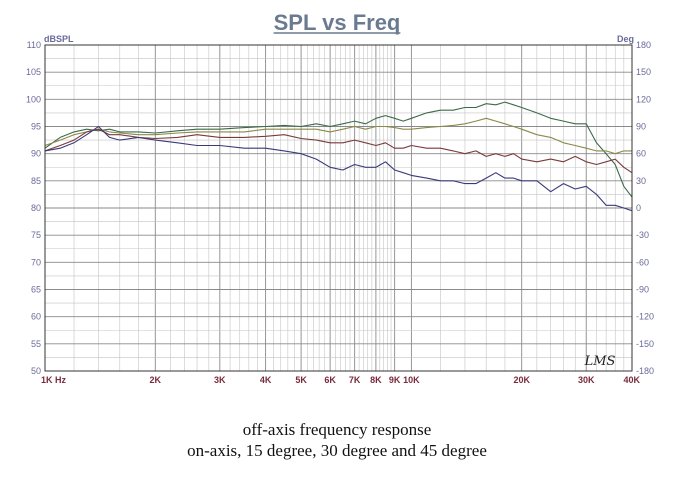  What do you see at coordinates (36, 371) in the screenshot?
I see `left-axis-tick-label: 50` at bounding box center [36, 371].